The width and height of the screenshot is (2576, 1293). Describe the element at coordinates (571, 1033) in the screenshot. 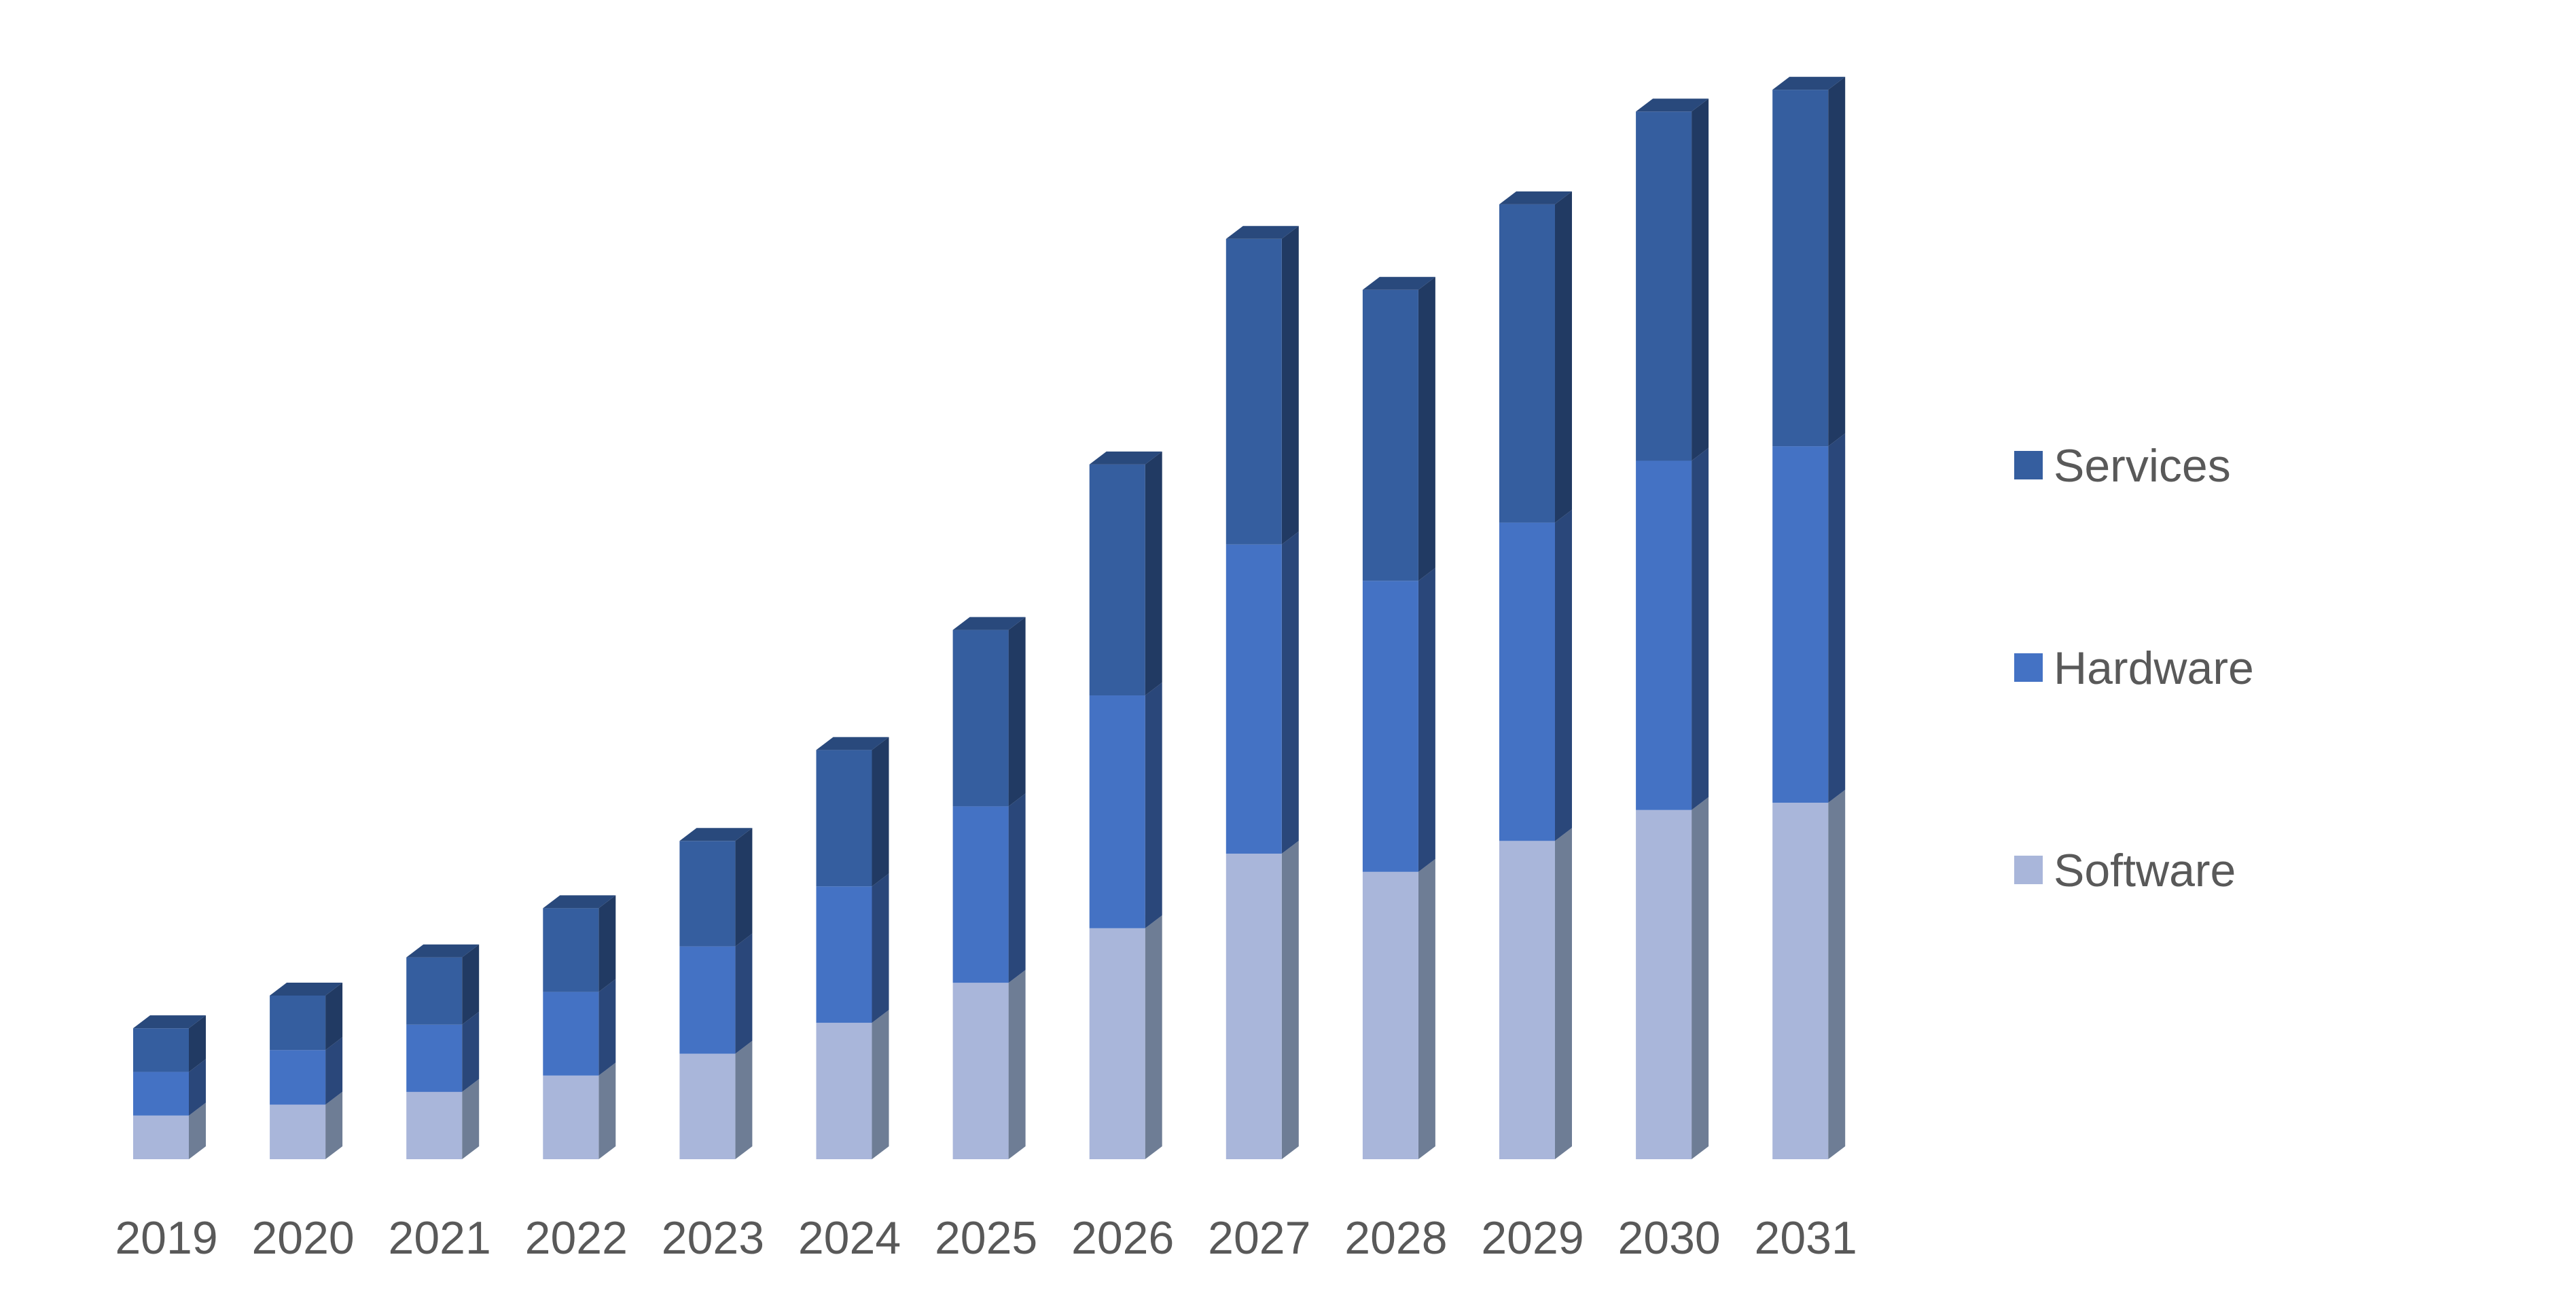

I see `bar-face-hardware-2022` at that location.